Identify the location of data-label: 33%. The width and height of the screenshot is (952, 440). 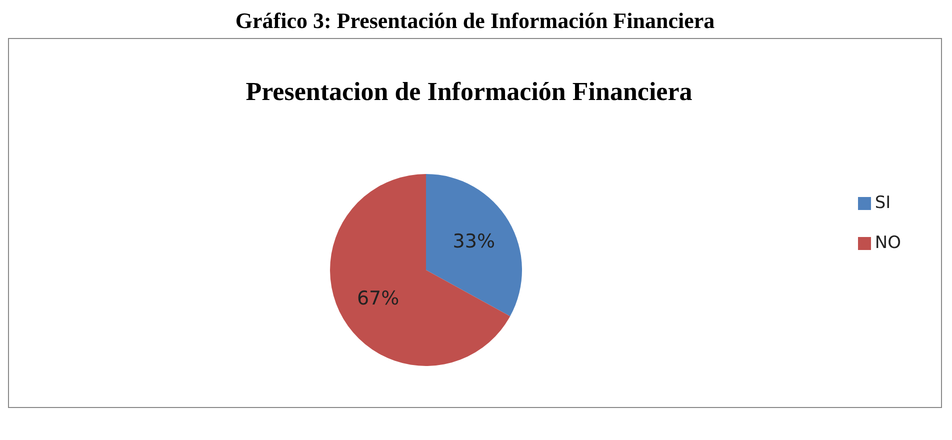
(474, 241).